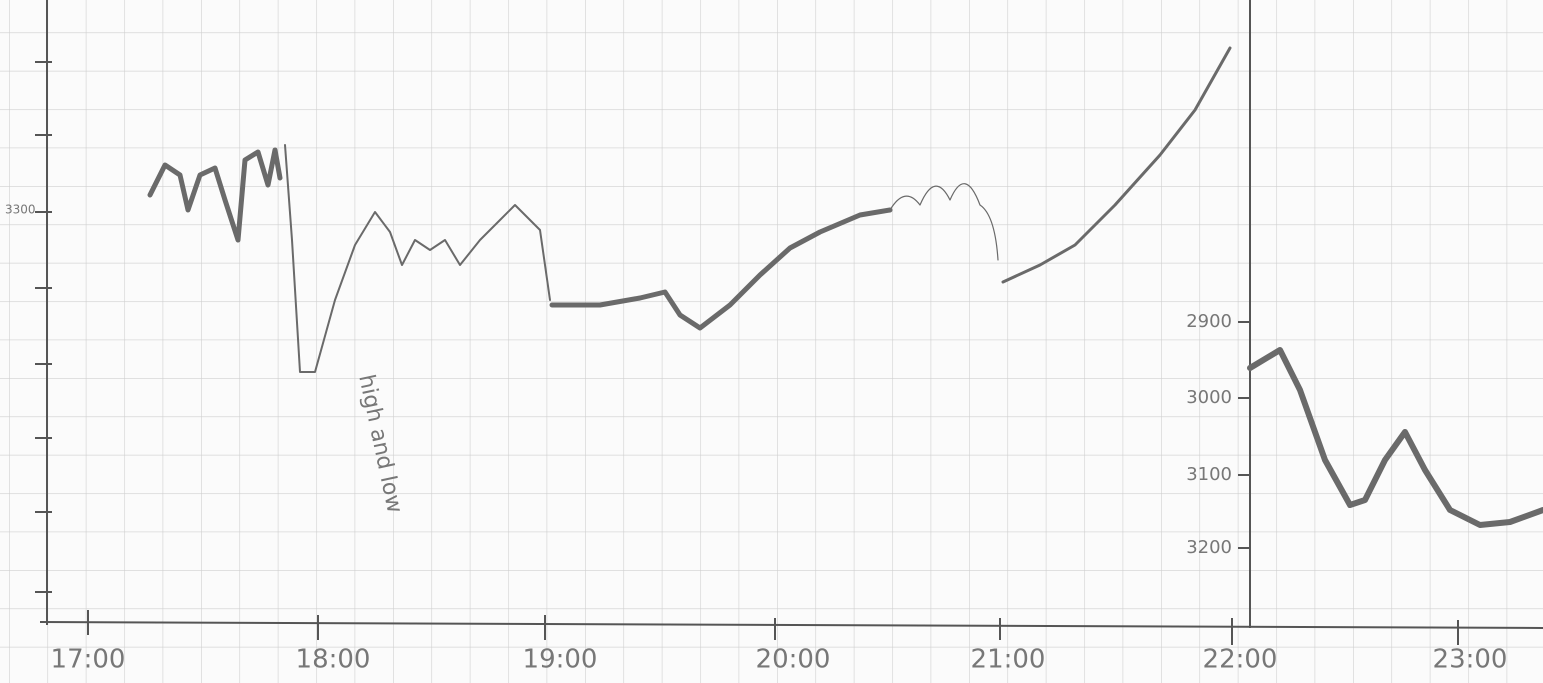 This screenshot has width=1543, height=683. What do you see at coordinates (793, 660) in the screenshot?
I see `x-tick-label: 20:00` at bounding box center [793, 660].